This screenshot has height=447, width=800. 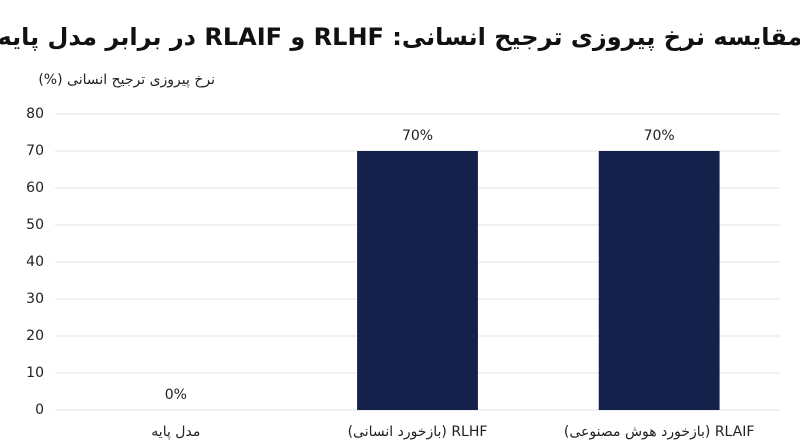 I want to click on y-tick-label: 70, so click(x=35, y=151).